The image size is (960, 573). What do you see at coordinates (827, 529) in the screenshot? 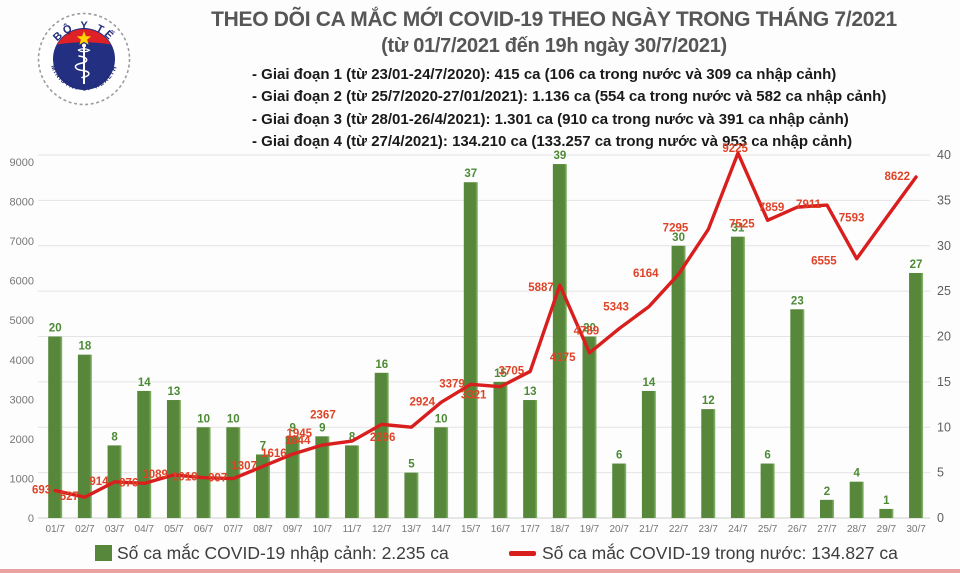
I see `svg-text: 27/7` at bounding box center [827, 529].